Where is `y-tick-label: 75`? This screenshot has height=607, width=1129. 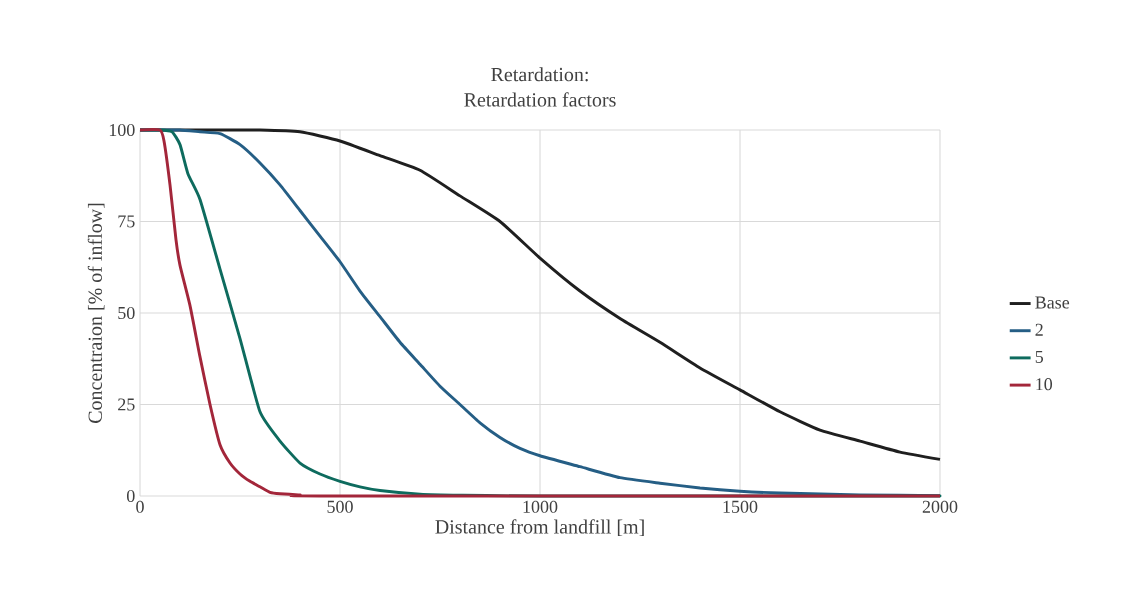 y-tick-label: 75 is located at coordinates (126, 221).